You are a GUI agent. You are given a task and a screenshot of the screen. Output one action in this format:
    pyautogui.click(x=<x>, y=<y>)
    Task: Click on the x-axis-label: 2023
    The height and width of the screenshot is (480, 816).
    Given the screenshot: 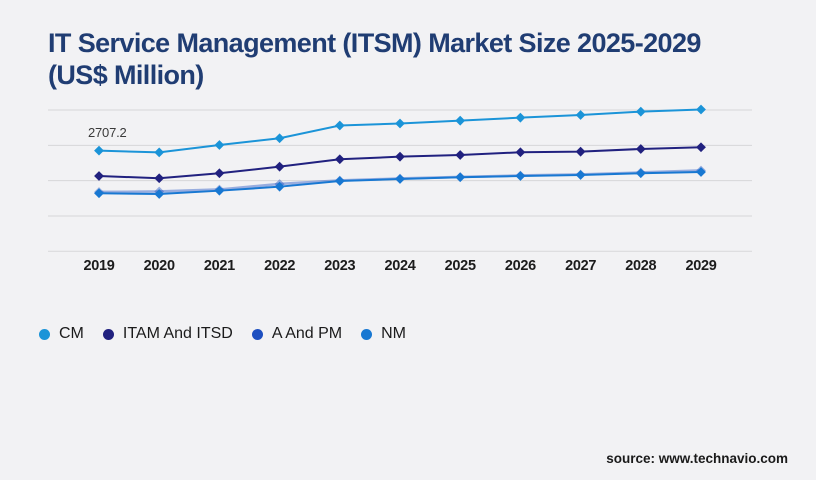 What is the action you would take?
    pyautogui.click(x=339, y=266)
    